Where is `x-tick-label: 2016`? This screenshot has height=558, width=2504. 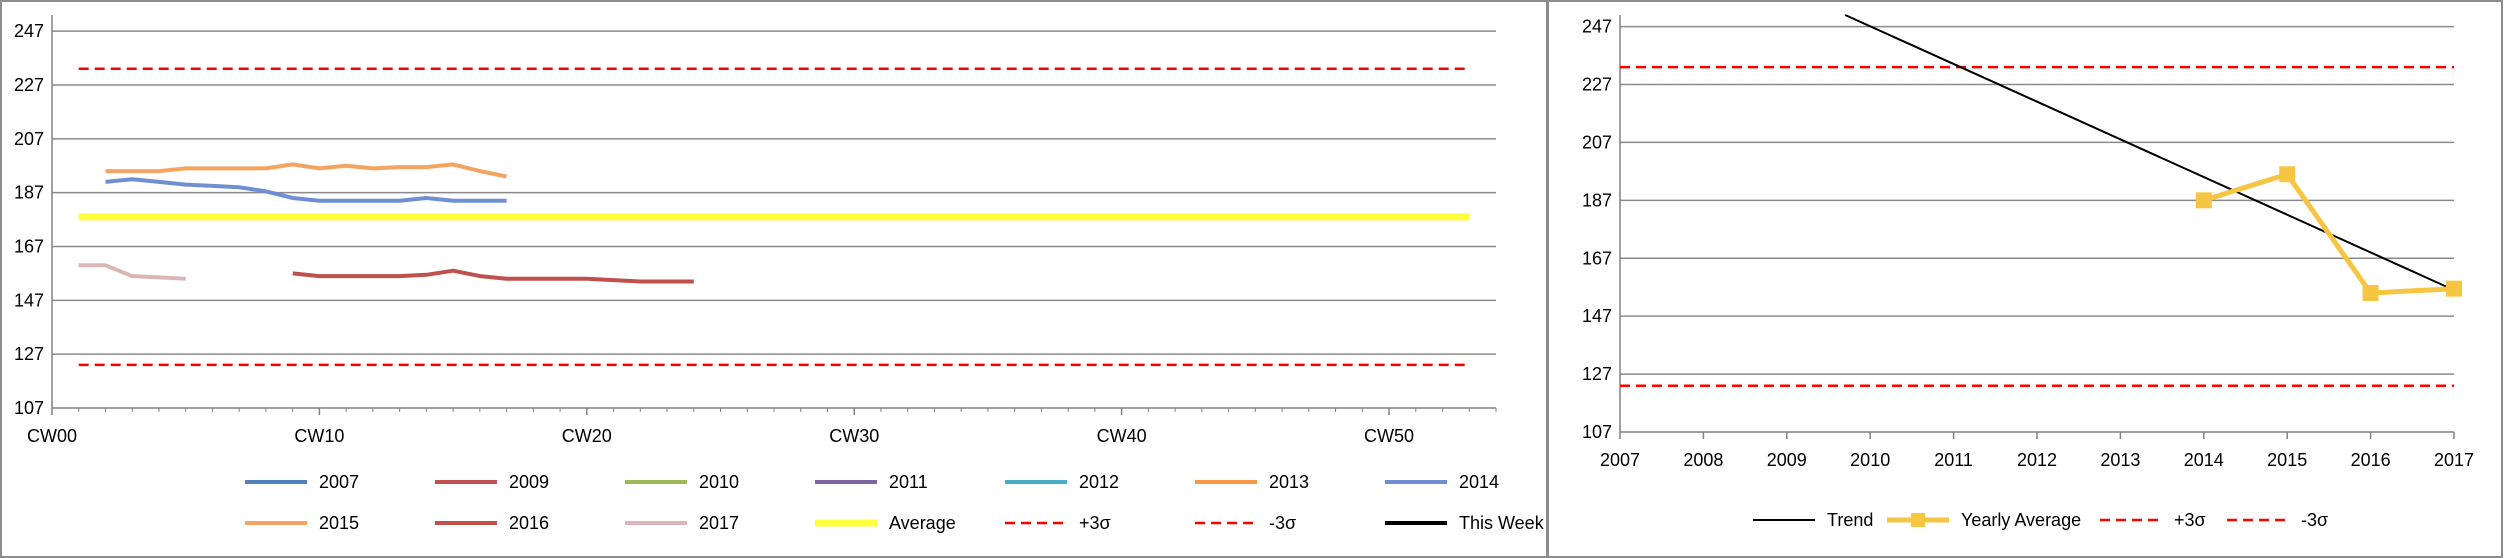 x-tick-label: 2016 is located at coordinates (2371, 460).